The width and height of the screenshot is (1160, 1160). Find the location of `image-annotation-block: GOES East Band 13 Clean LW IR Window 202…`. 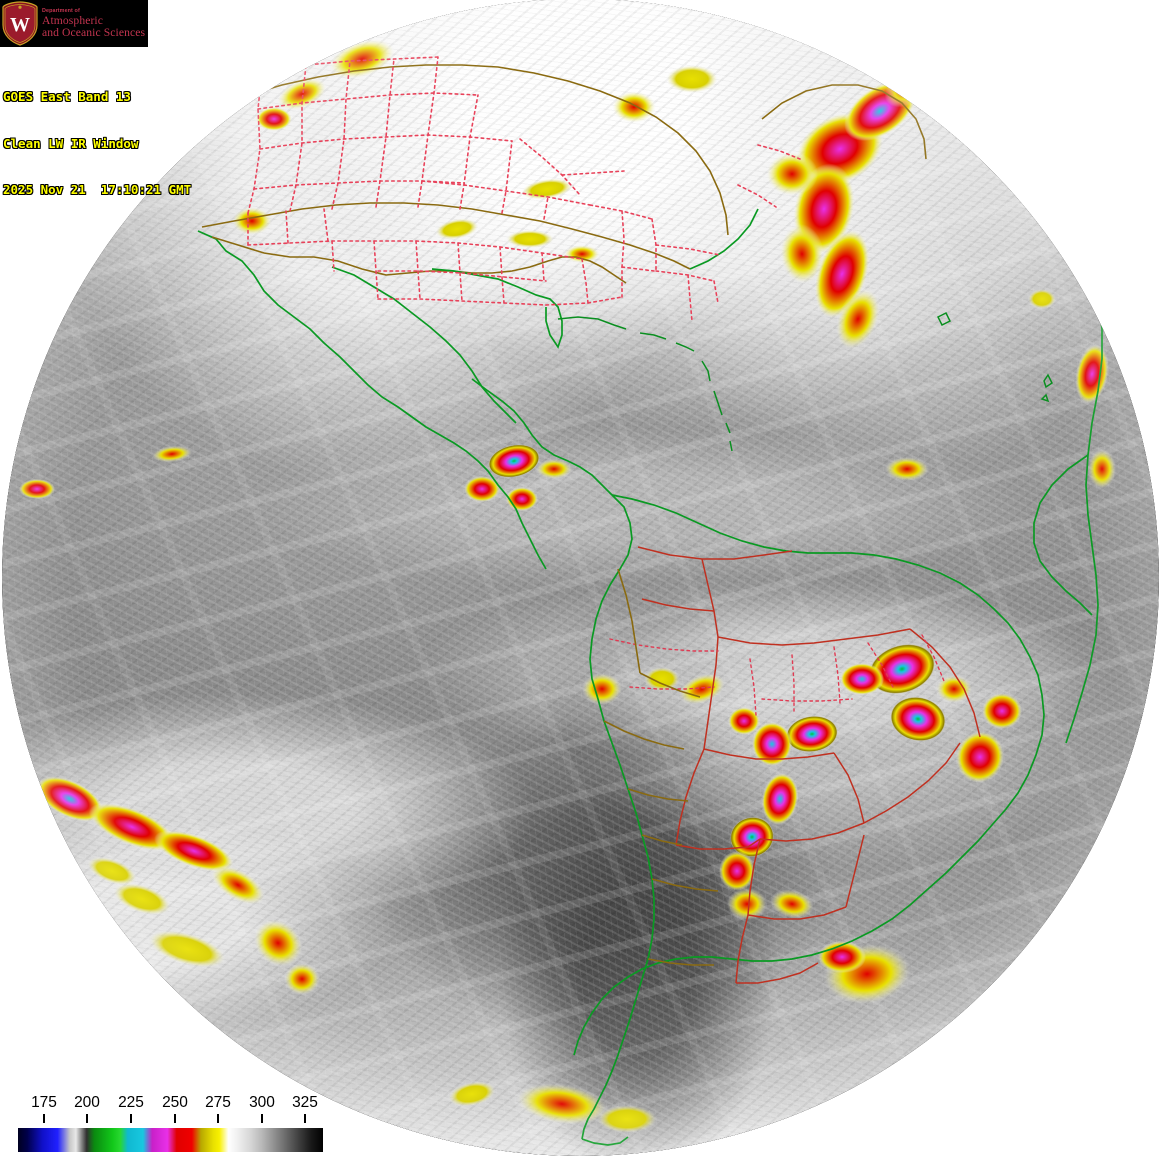

image-annotation-block: GOES East Band 13 Clean LW IR Window 202… is located at coordinates (97, 135).